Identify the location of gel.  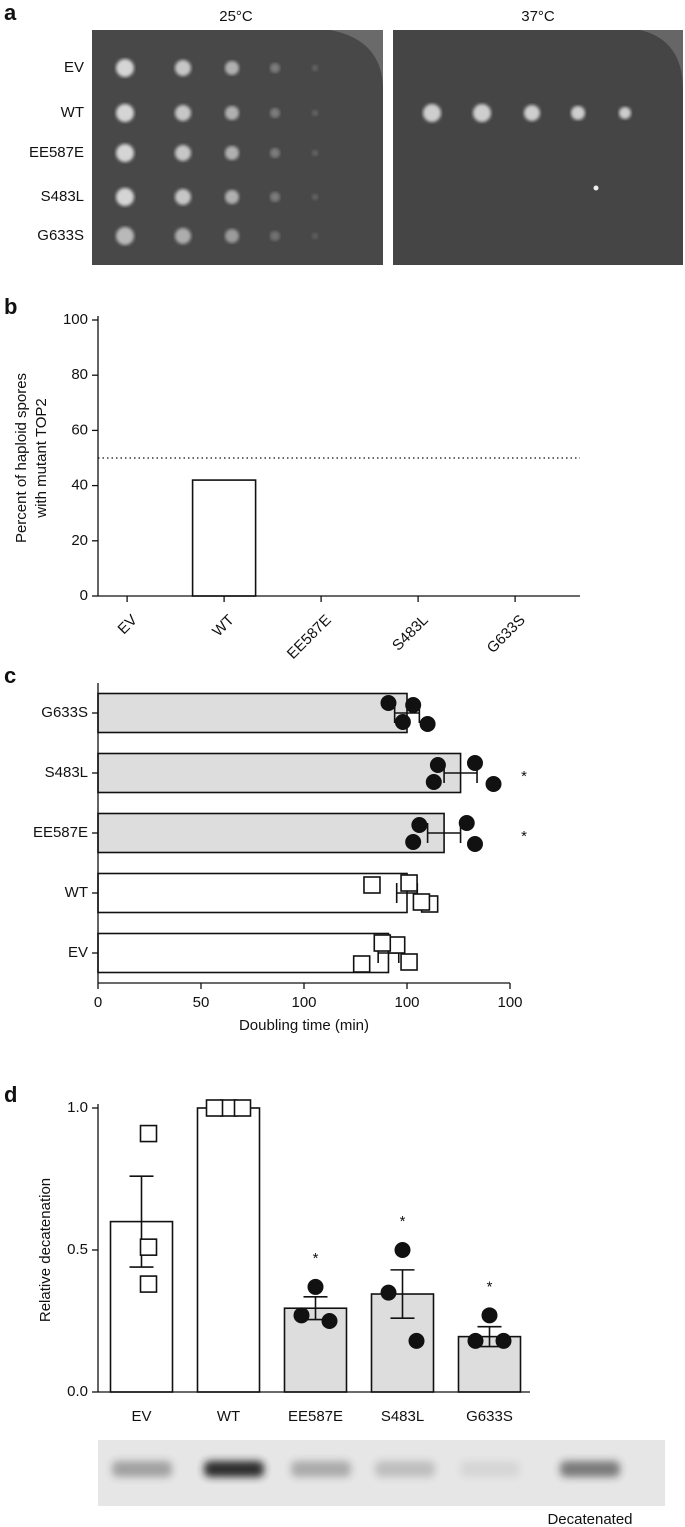
(366, 1469).